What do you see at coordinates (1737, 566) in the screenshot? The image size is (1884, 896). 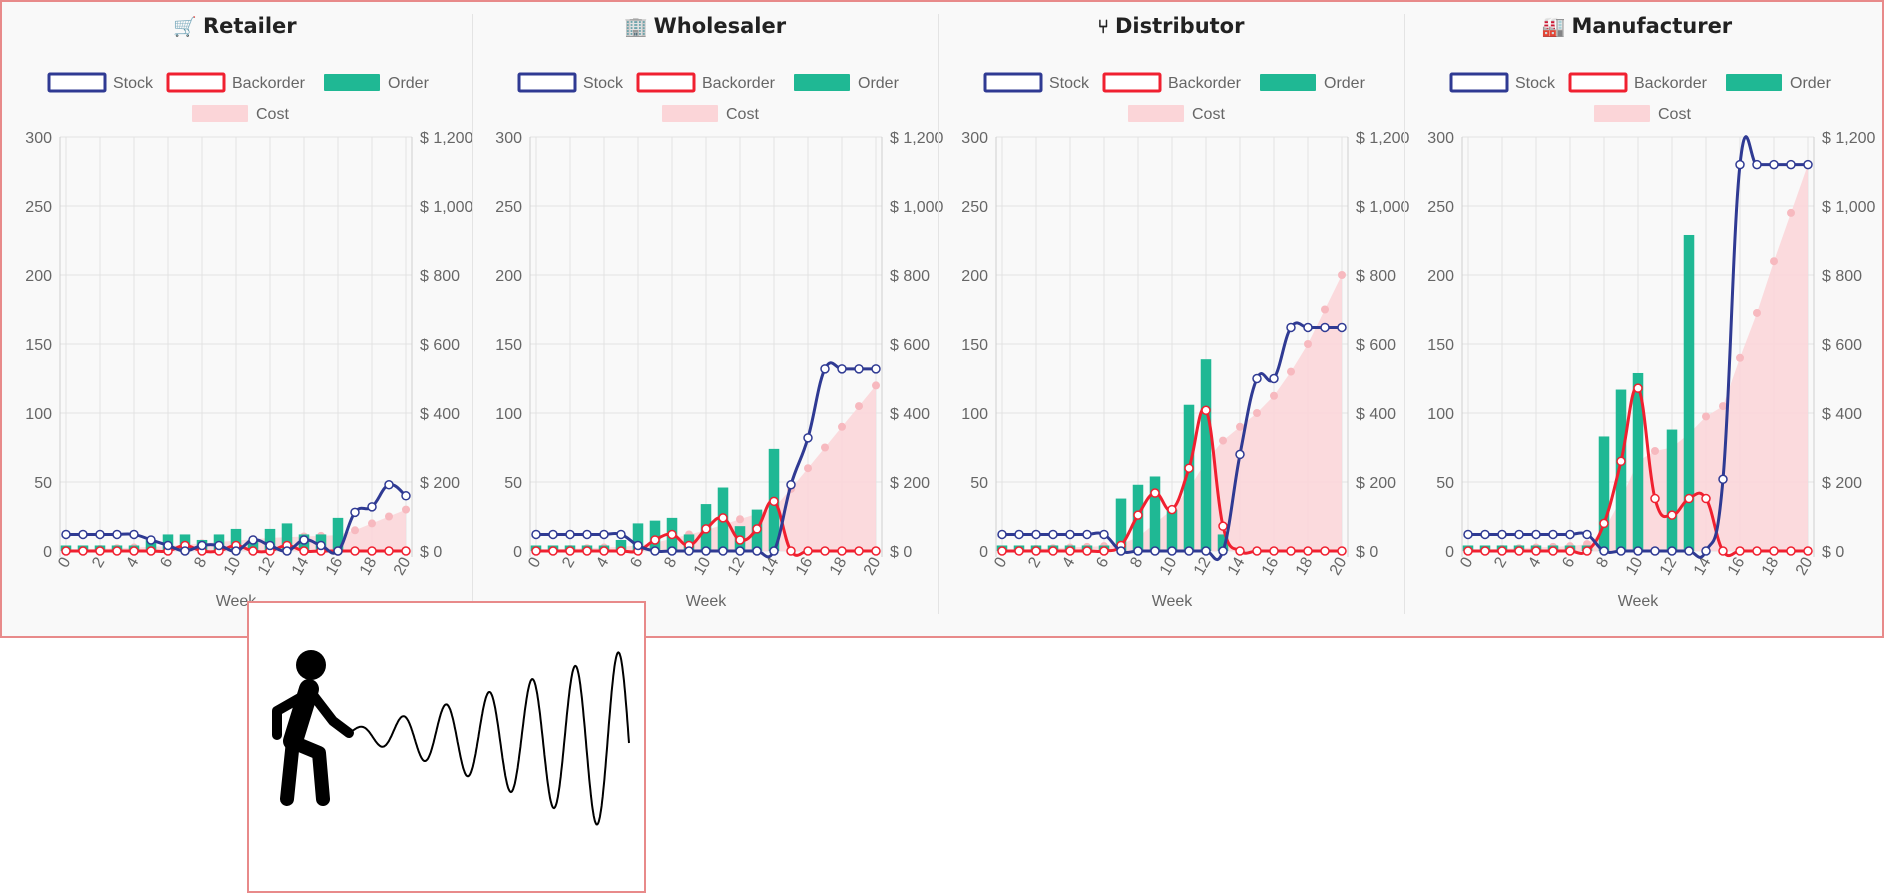 I see `x-tick-label: 16` at bounding box center [1737, 566].